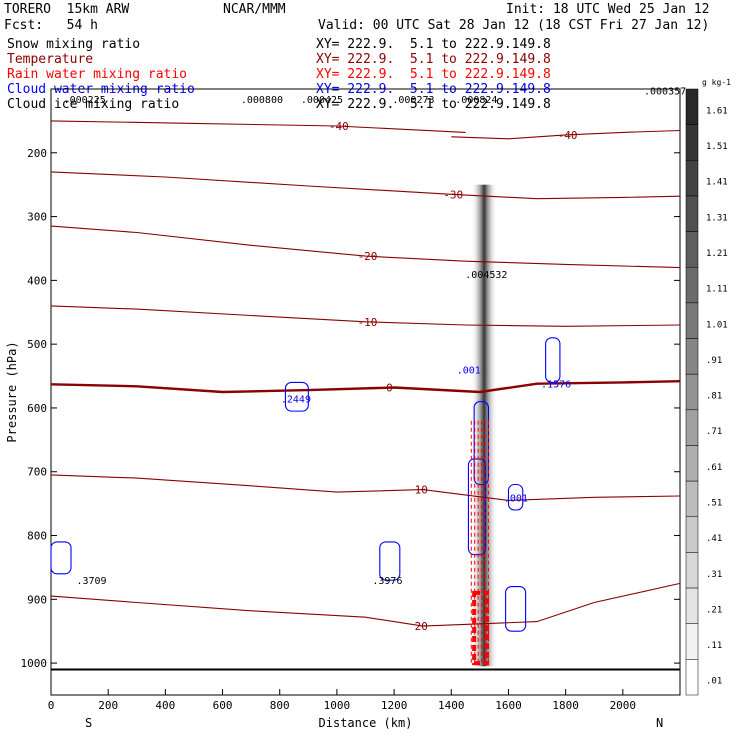 Image resolution: width=740 pixels, height=740 pixels. Describe the element at coordinates (556, 385) in the screenshot. I see `max-value-label: .1576` at that location.